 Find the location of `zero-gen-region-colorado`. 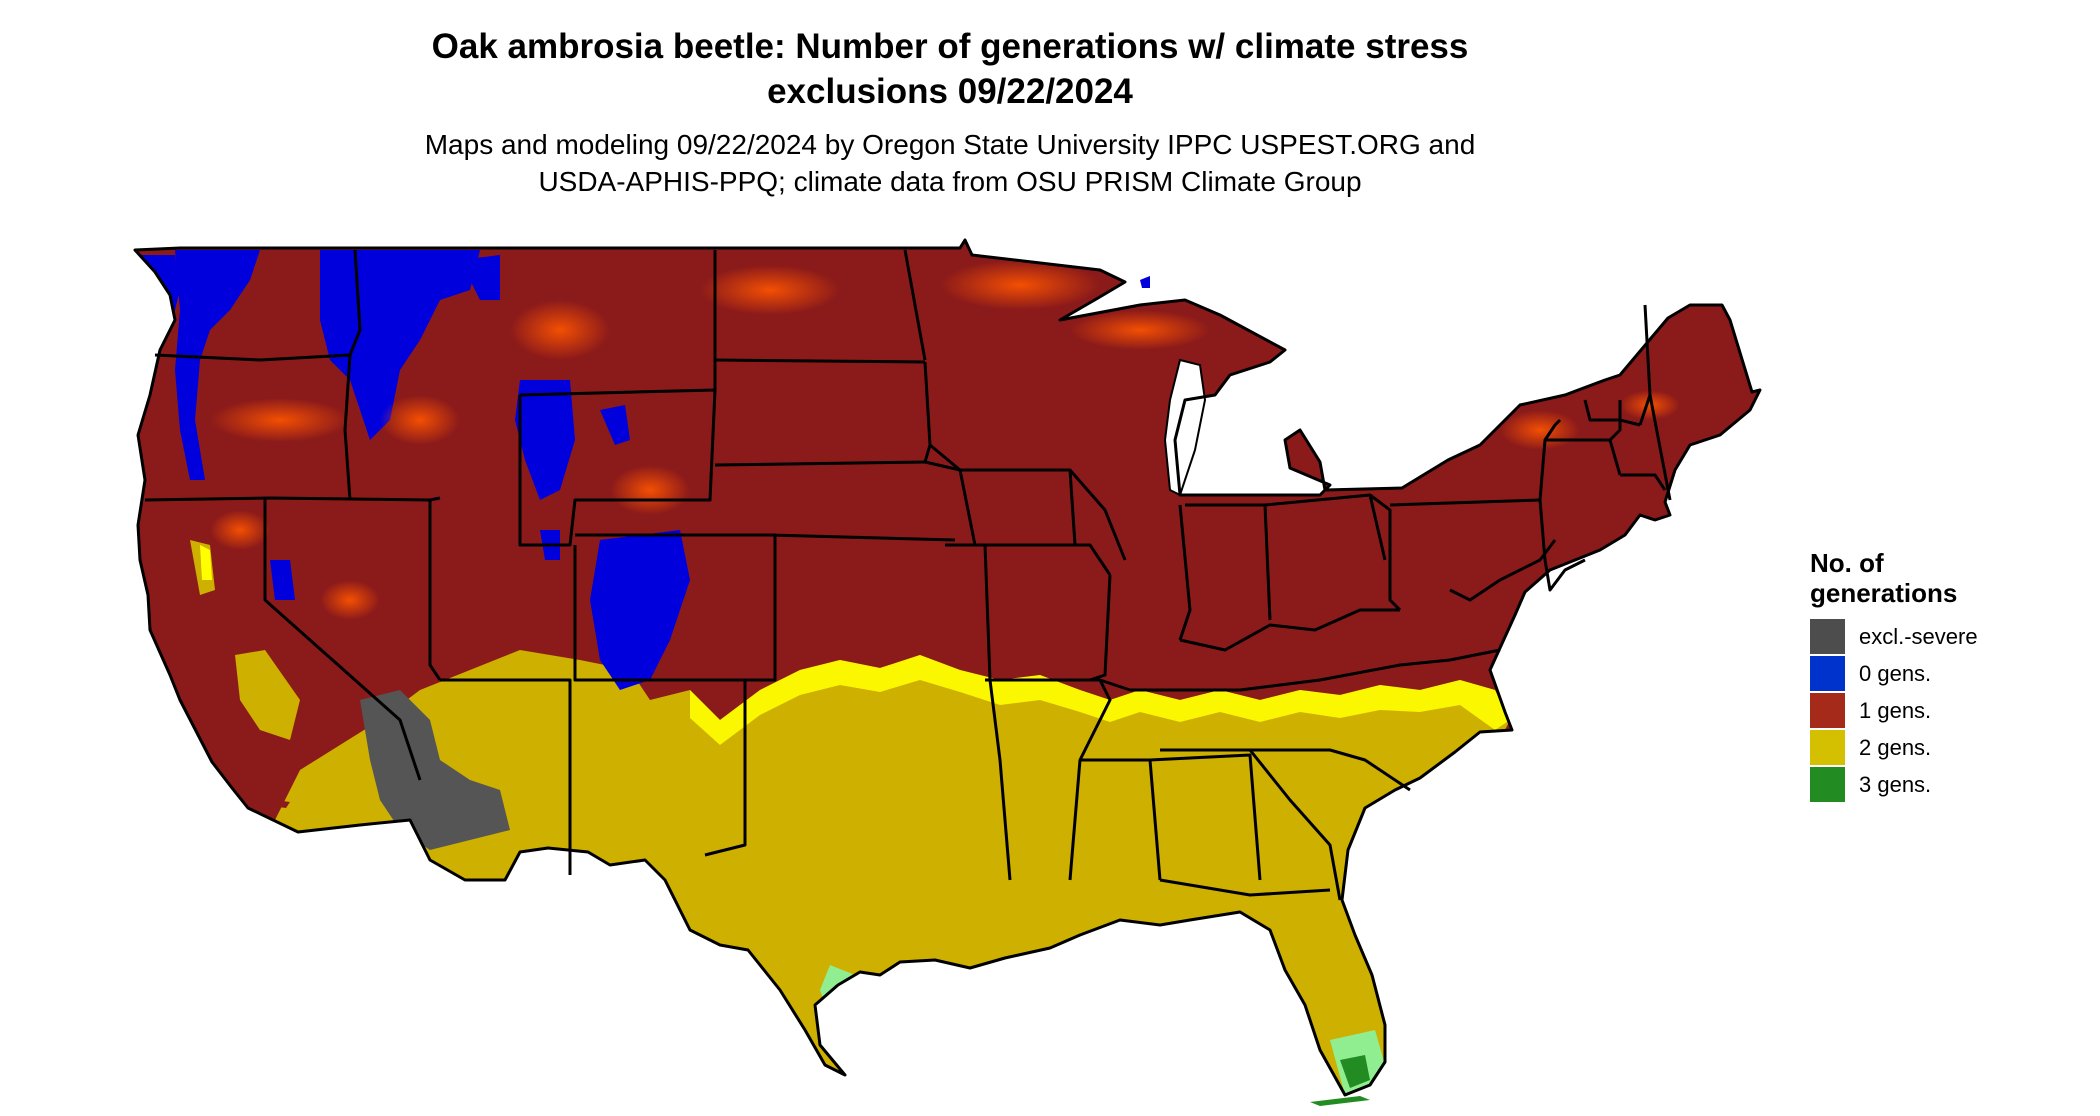

zero-gen-region-colorado is located at coordinates (640, 610).